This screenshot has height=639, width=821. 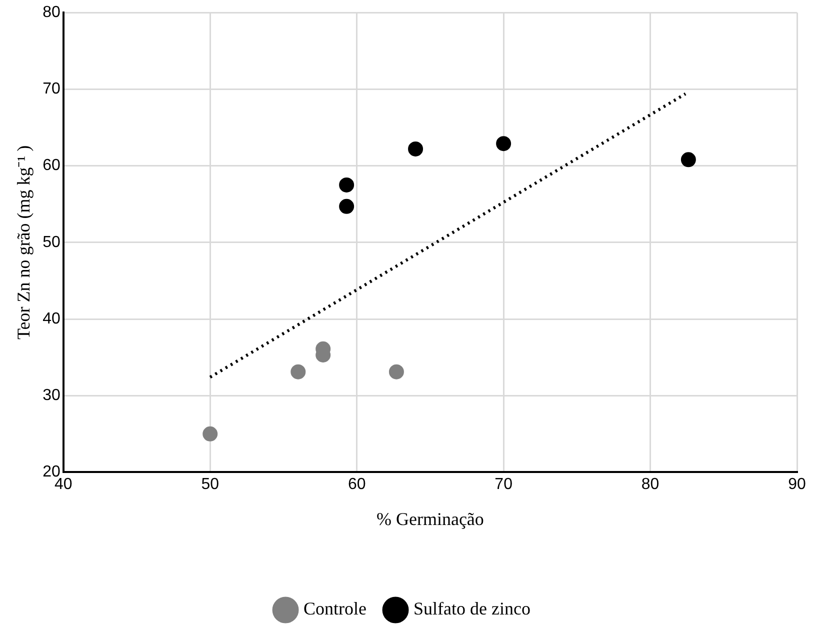 I want to click on x-tick-label: 80, so click(x=650, y=485).